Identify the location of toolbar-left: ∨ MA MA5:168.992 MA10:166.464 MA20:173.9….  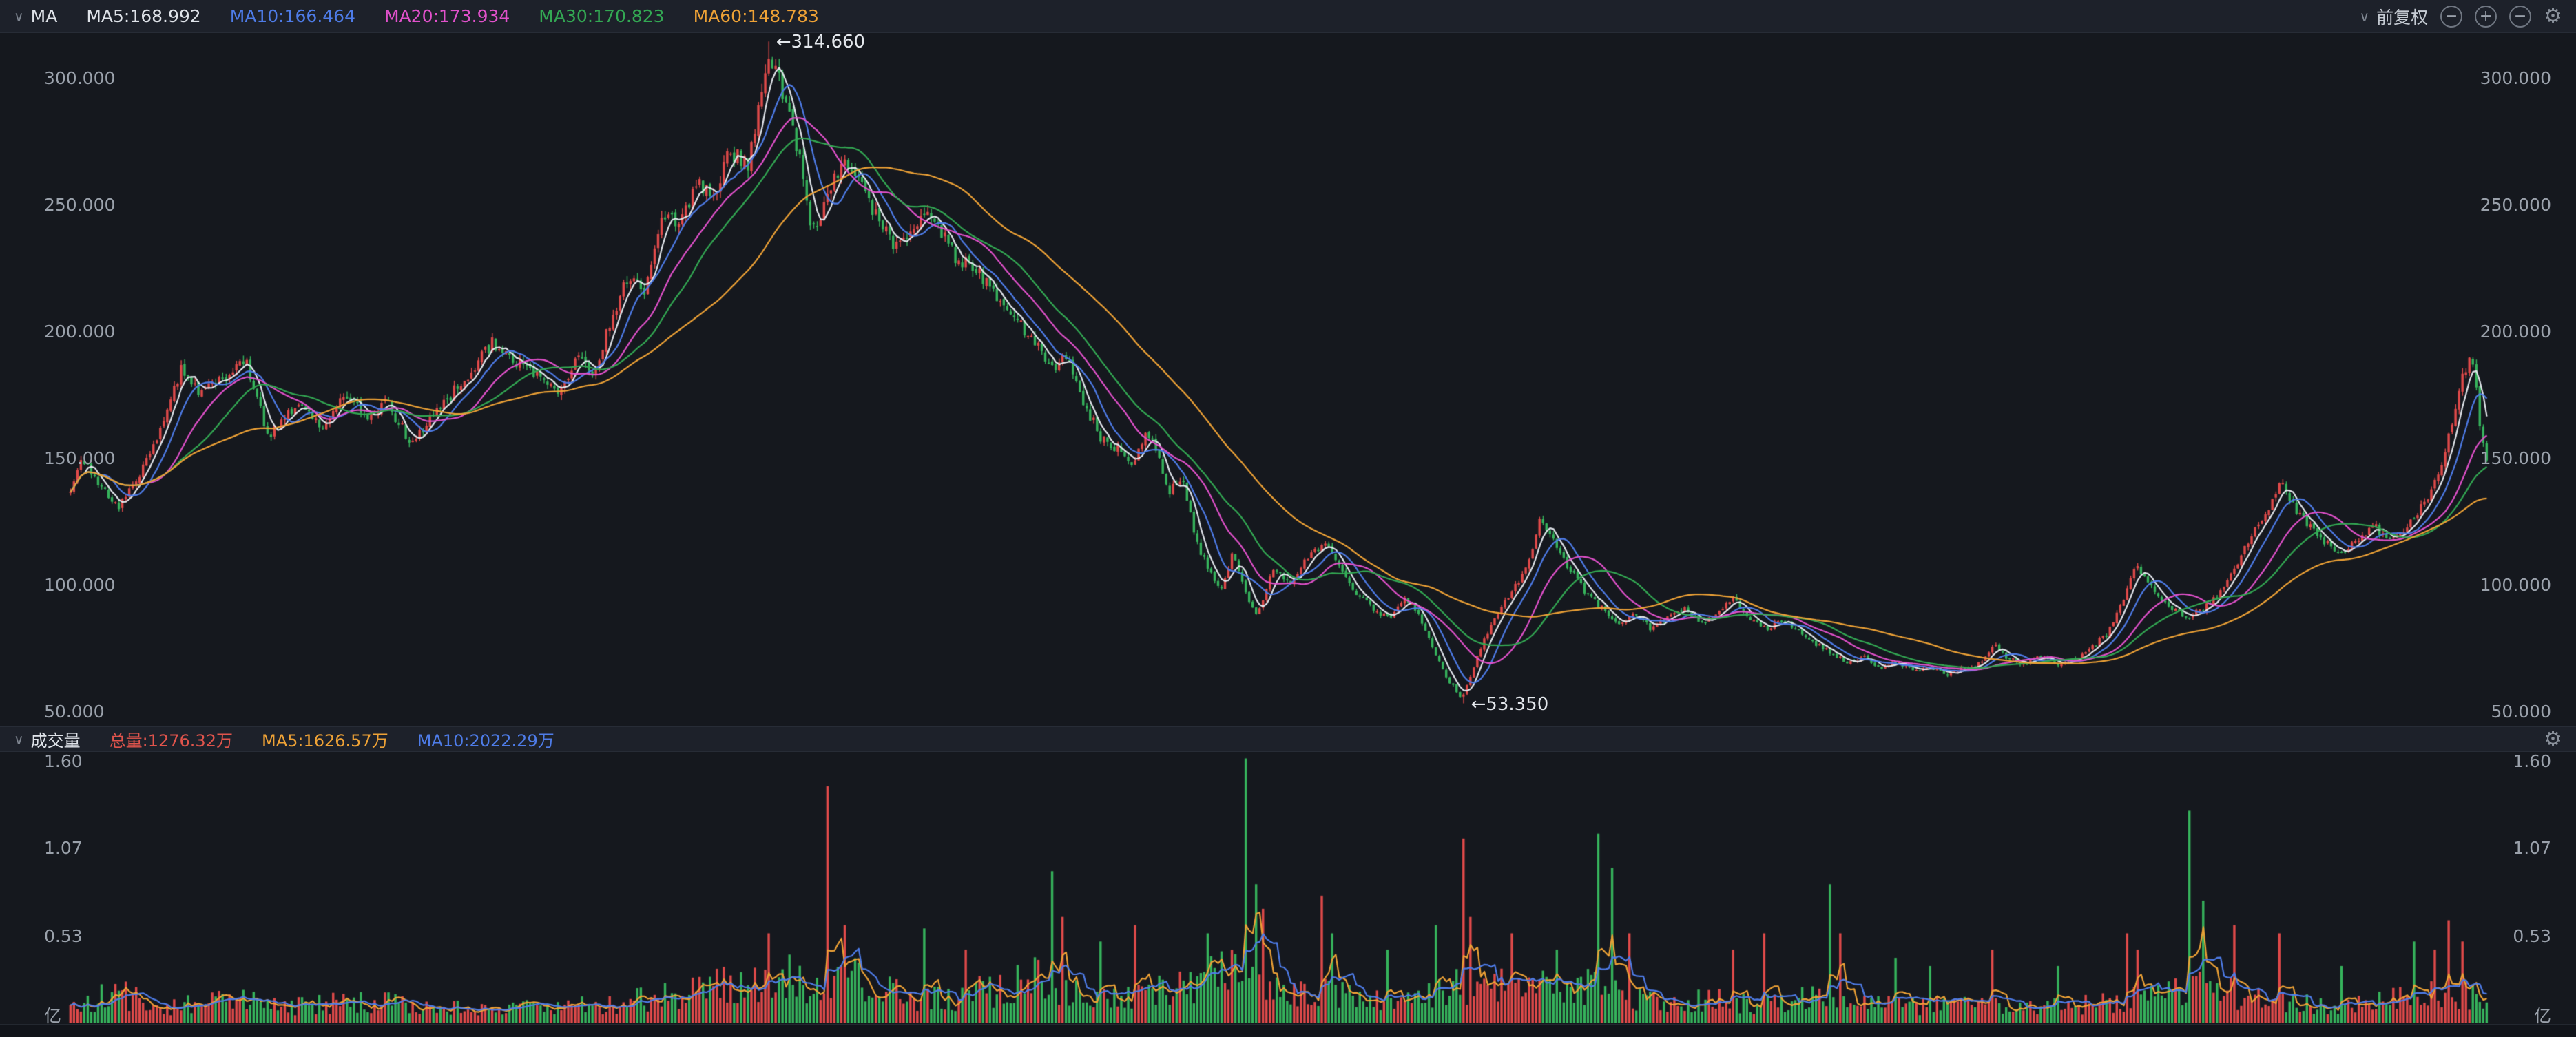
(416, 16).